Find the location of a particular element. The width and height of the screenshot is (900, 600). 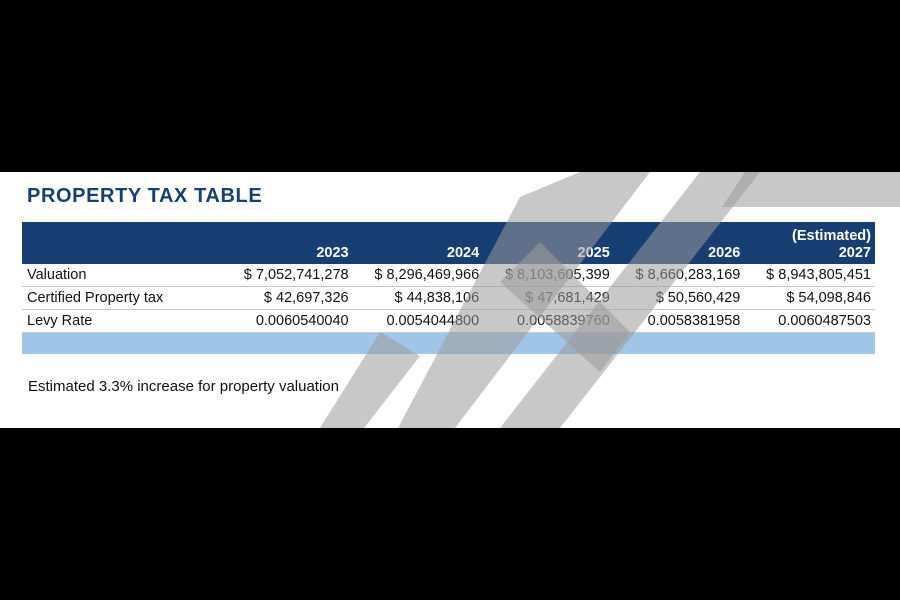

watermark-stroke is located at coordinates (811, 189).